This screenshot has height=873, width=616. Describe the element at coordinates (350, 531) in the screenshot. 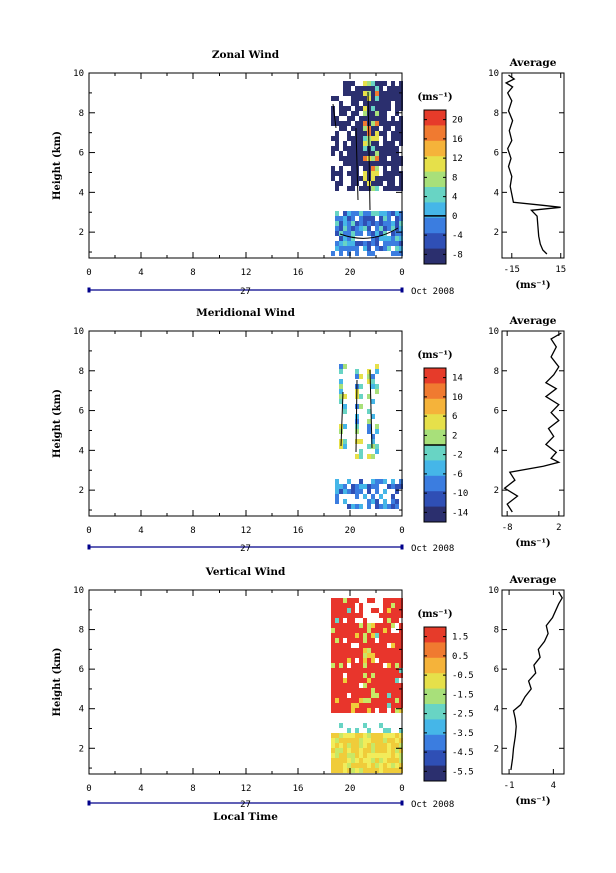

I see `x-tick-label: 20` at that location.